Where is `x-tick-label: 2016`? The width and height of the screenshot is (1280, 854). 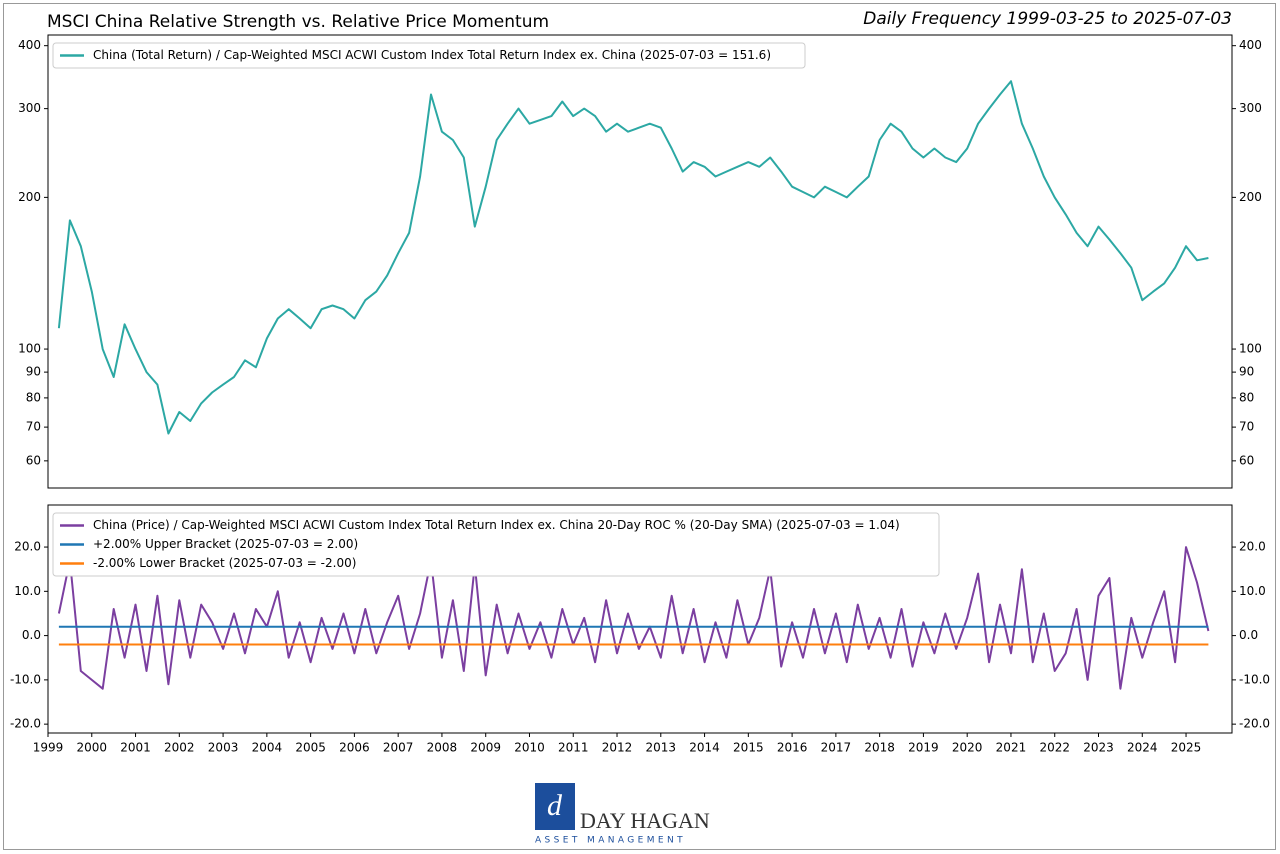
x-tick-label: 2016 is located at coordinates (792, 748).